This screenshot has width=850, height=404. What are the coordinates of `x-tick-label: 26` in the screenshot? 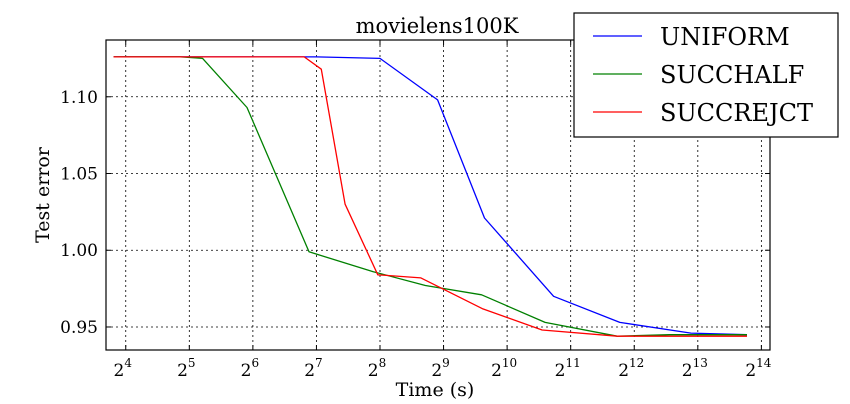 It's located at (250, 368).